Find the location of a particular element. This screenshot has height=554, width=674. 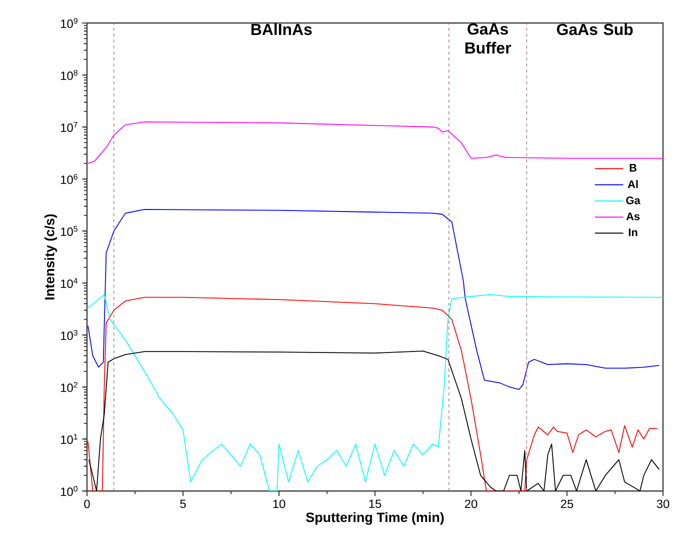

annotation: GaAs Sub is located at coordinates (594, 29).